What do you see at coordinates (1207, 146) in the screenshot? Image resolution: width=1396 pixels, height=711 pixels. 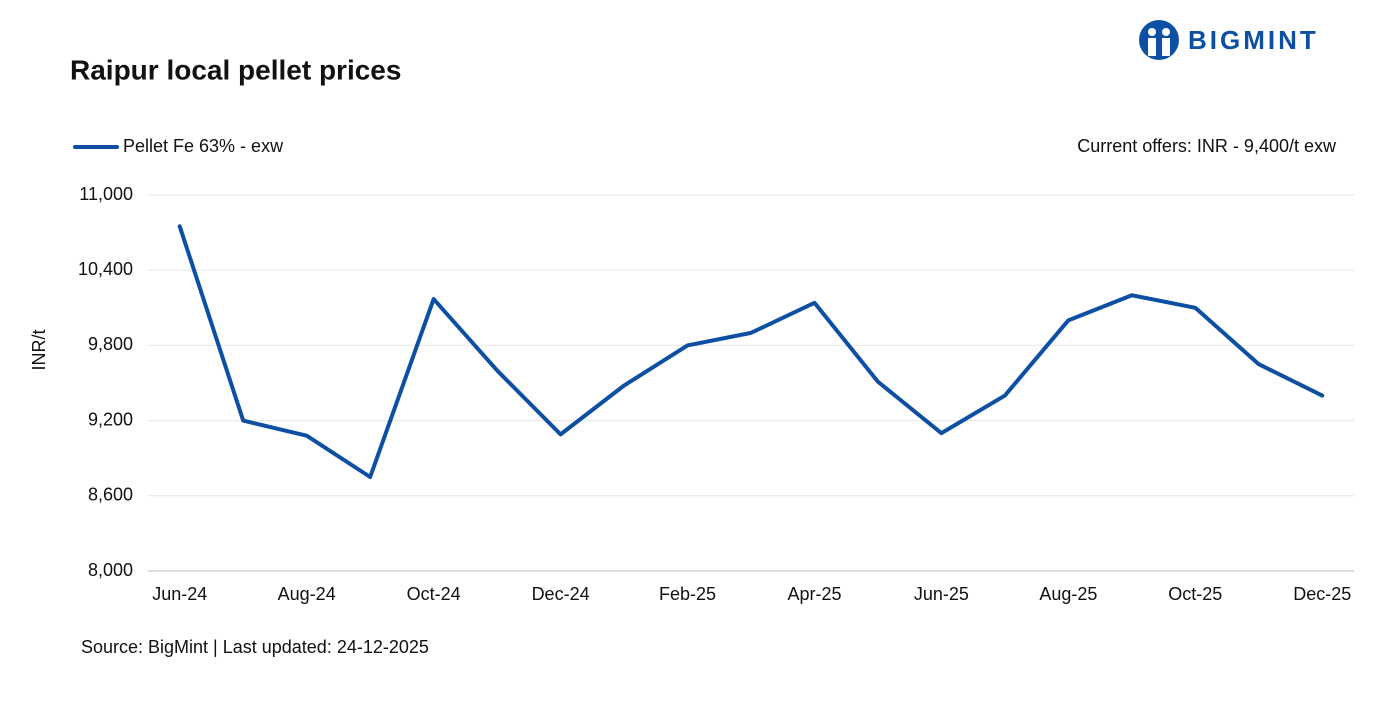 I see `annotation: Current offers: INR - 9,400/t exw` at bounding box center [1207, 146].